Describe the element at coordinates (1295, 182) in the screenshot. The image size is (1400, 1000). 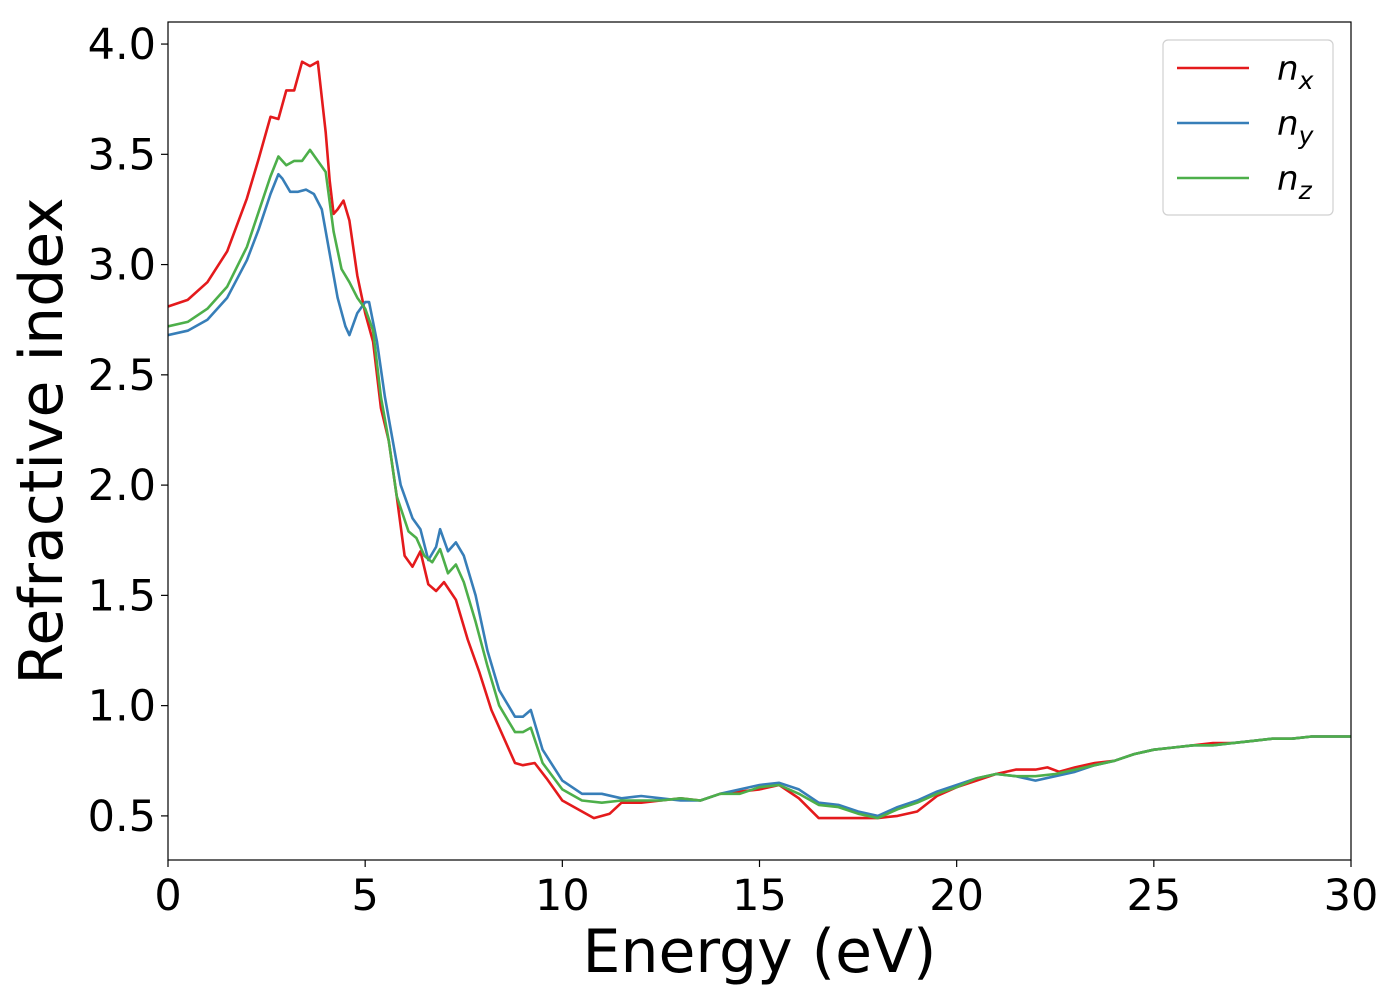
I see `legend-label-z: nz` at that location.